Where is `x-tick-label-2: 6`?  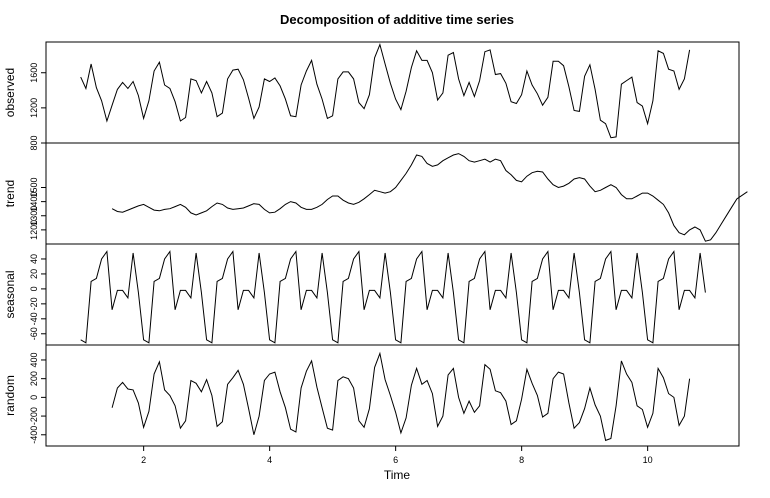
x-tick-label-2: 6 is located at coordinates (395, 460).